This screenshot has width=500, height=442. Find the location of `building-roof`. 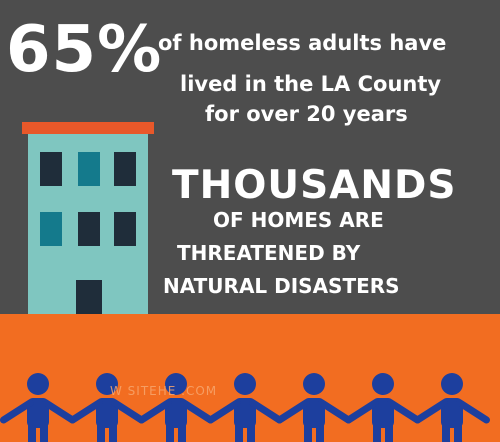

building-roof is located at coordinates (88, 128).